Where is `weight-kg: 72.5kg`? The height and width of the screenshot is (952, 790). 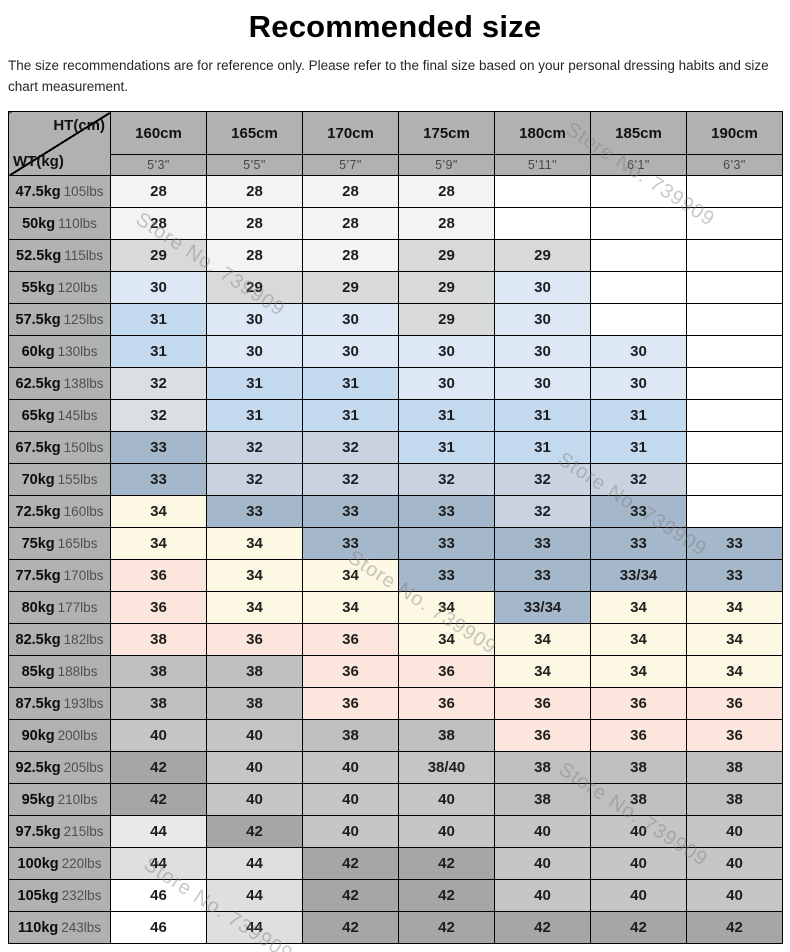
weight-kg: 72.5kg is located at coordinates (38, 511).